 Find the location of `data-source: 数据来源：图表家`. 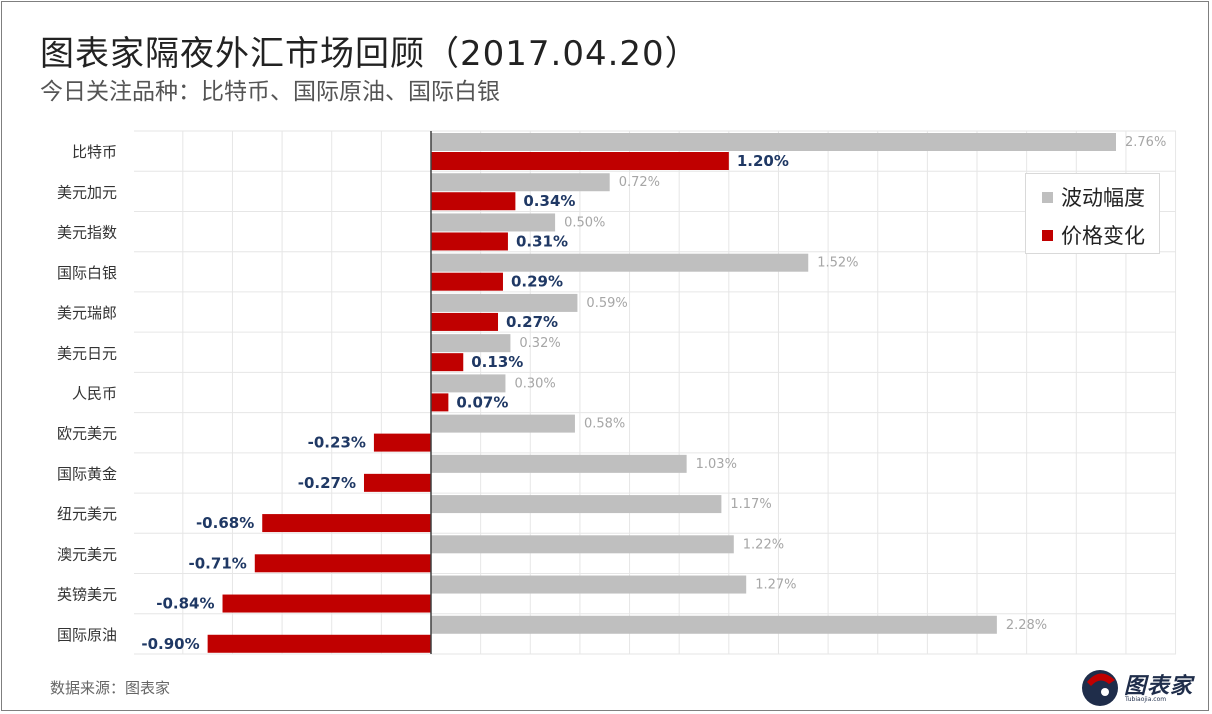

data-source: 数据来源：图表家 is located at coordinates (110, 688).